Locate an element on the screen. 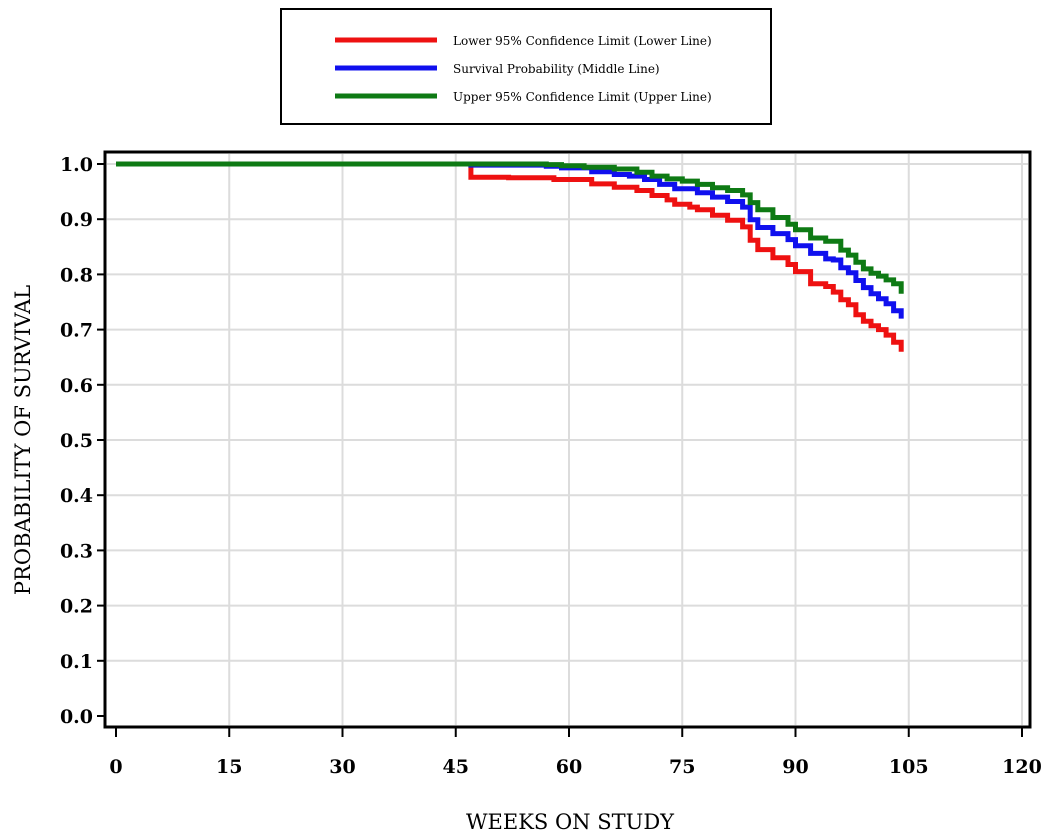  x-tick-label: 75 is located at coordinates (682, 767).